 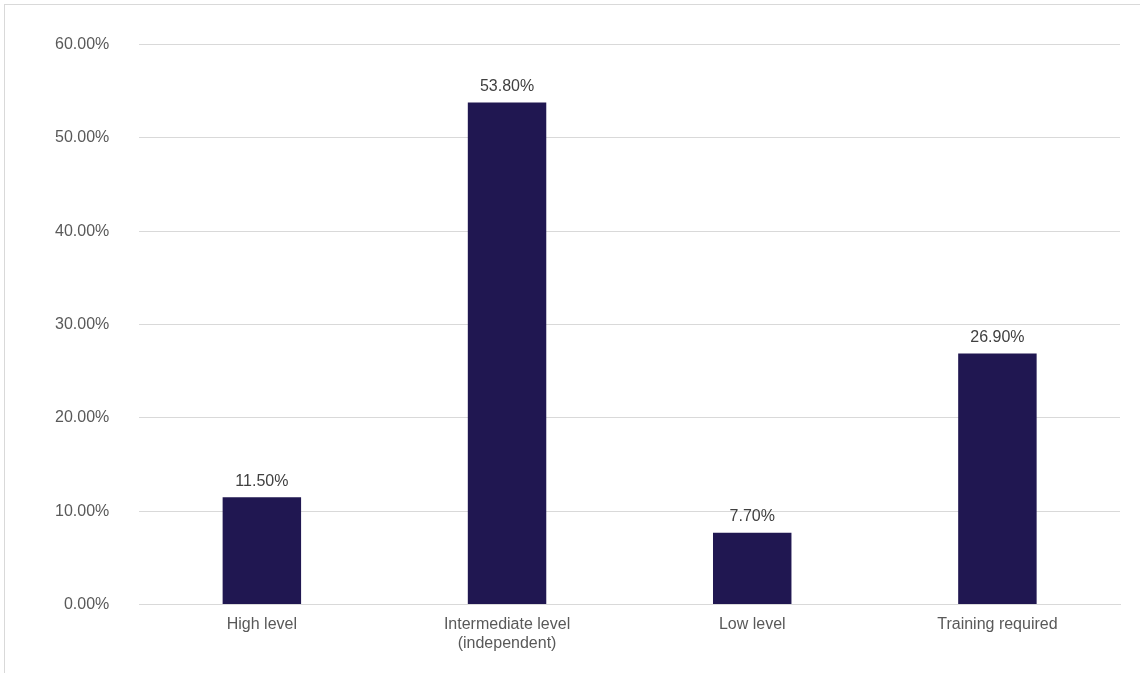 What do you see at coordinates (82, 324) in the screenshot?
I see `y-tick-label: 30.00%` at bounding box center [82, 324].